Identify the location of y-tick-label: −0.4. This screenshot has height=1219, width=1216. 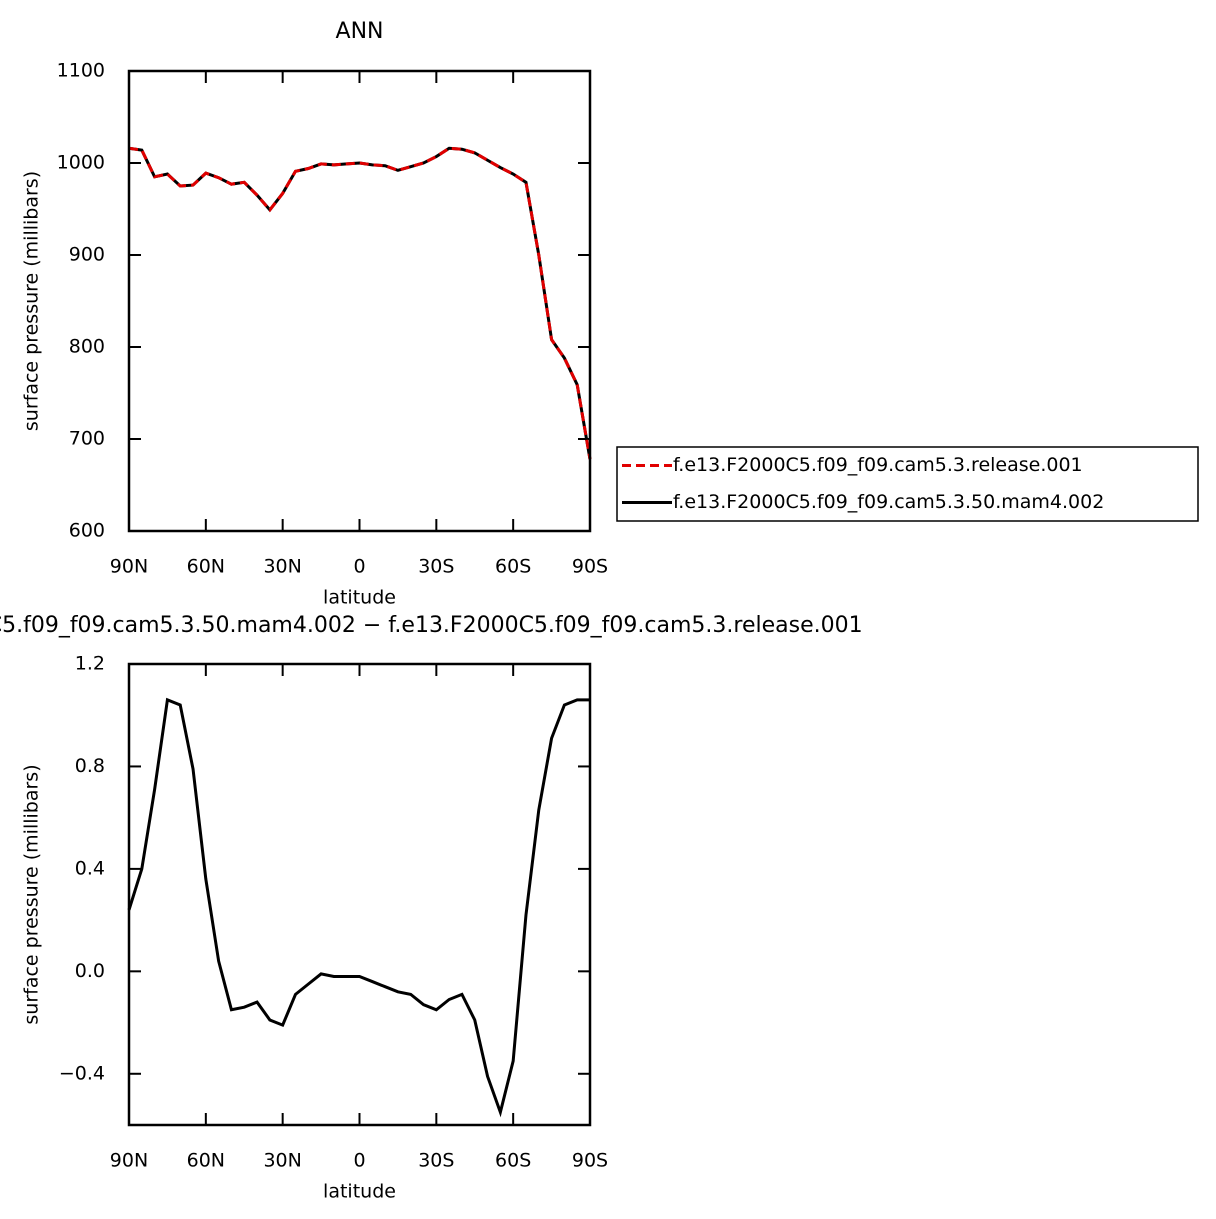
(82, 1073).